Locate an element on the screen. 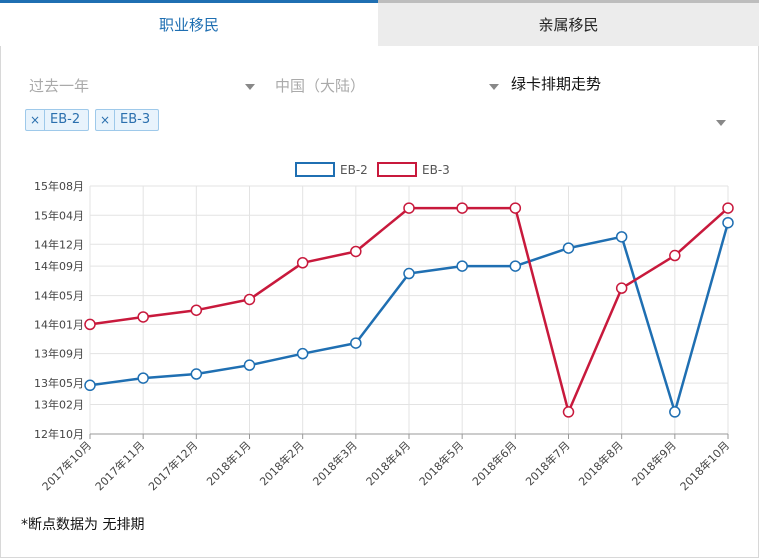  footnote: *断点数据为 无排期 is located at coordinates (83, 525).